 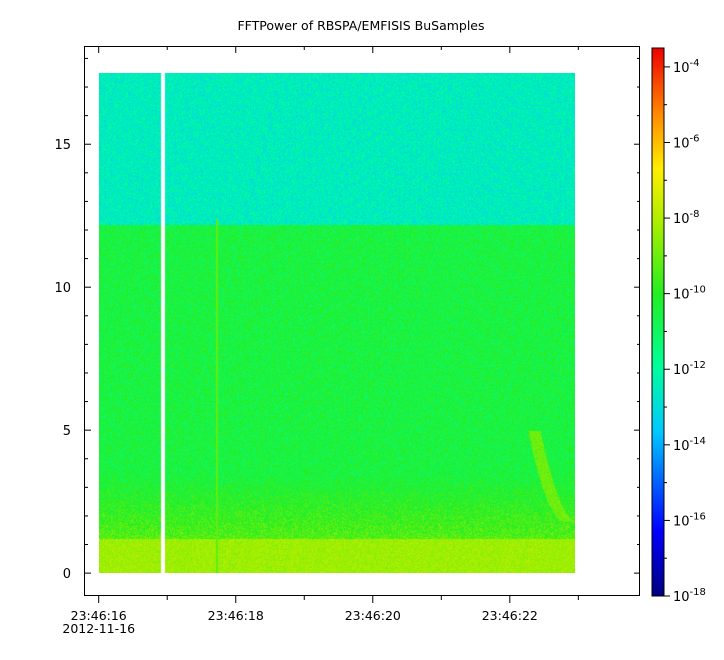 I want to click on y-tick-label: 15, so click(x=62, y=145).